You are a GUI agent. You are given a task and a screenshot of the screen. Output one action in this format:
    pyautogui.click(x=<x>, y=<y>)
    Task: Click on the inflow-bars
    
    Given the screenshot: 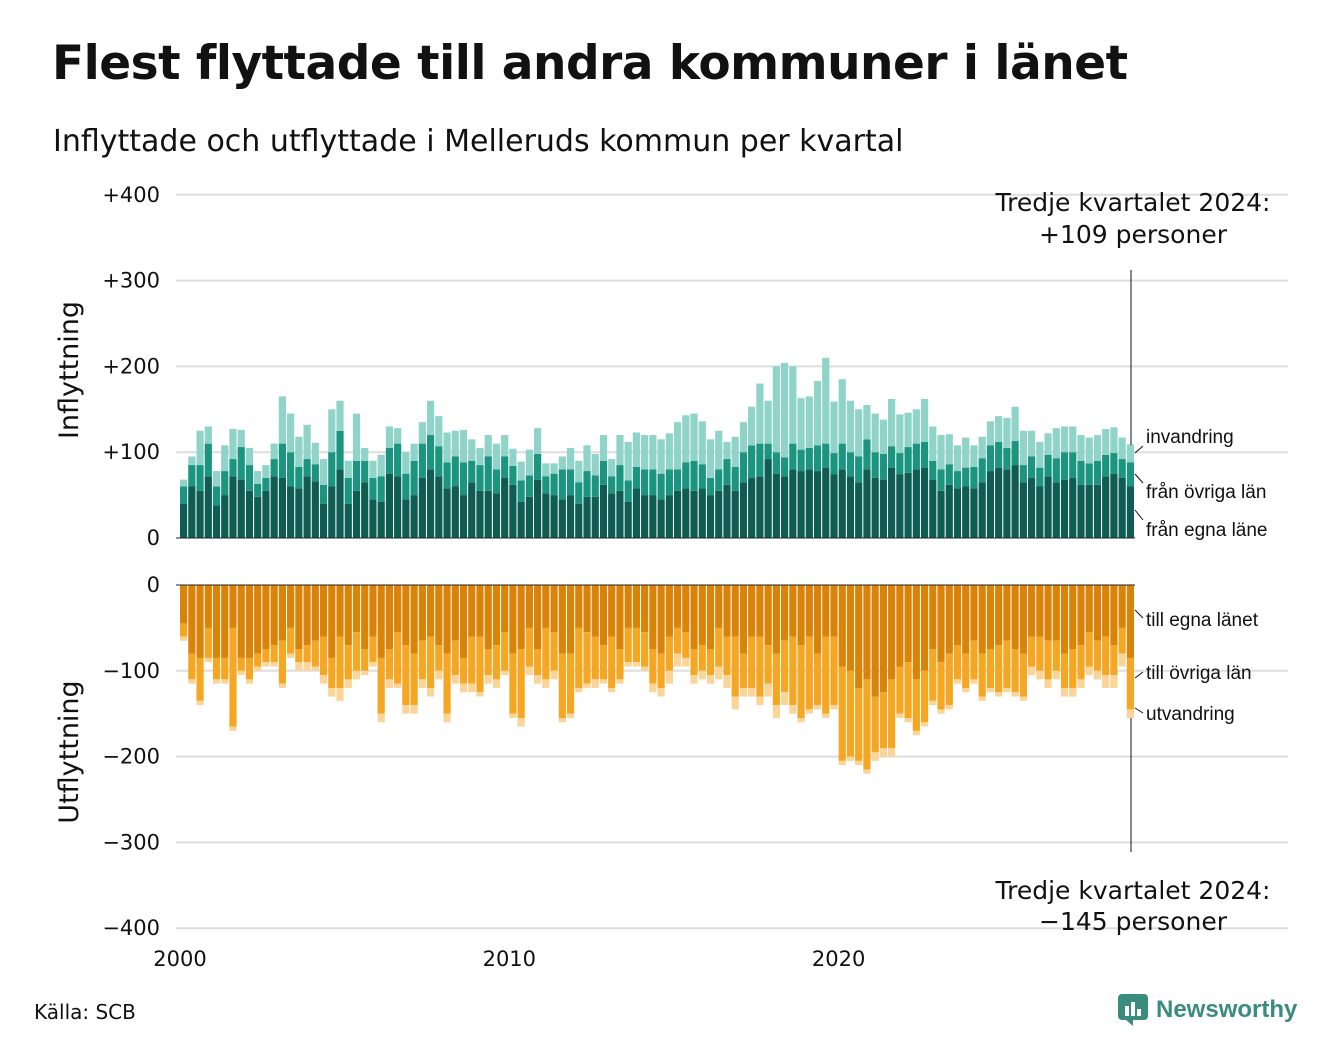 What is the action you would take?
    pyautogui.click(x=657, y=447)
    